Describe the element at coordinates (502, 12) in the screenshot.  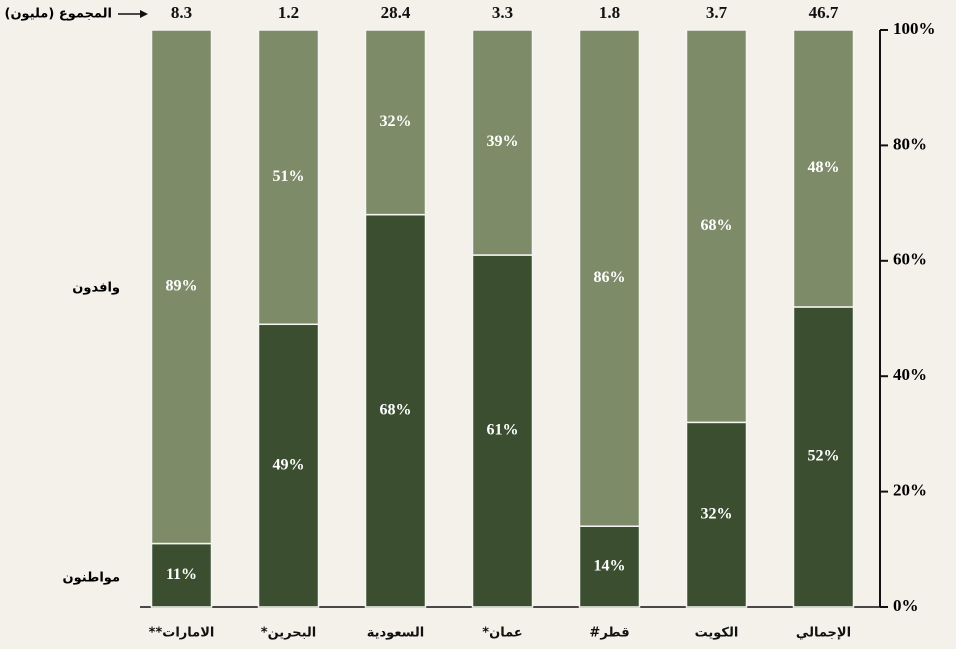
I see `total-label: 3.3` at that location.